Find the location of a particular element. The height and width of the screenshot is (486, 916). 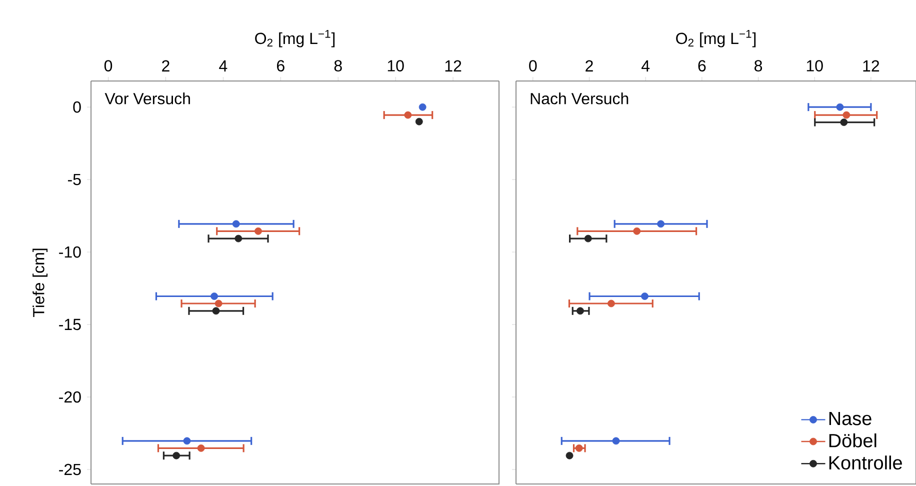

y-axis-title: Tiefe [cm] is located at coordinates (40, 282).